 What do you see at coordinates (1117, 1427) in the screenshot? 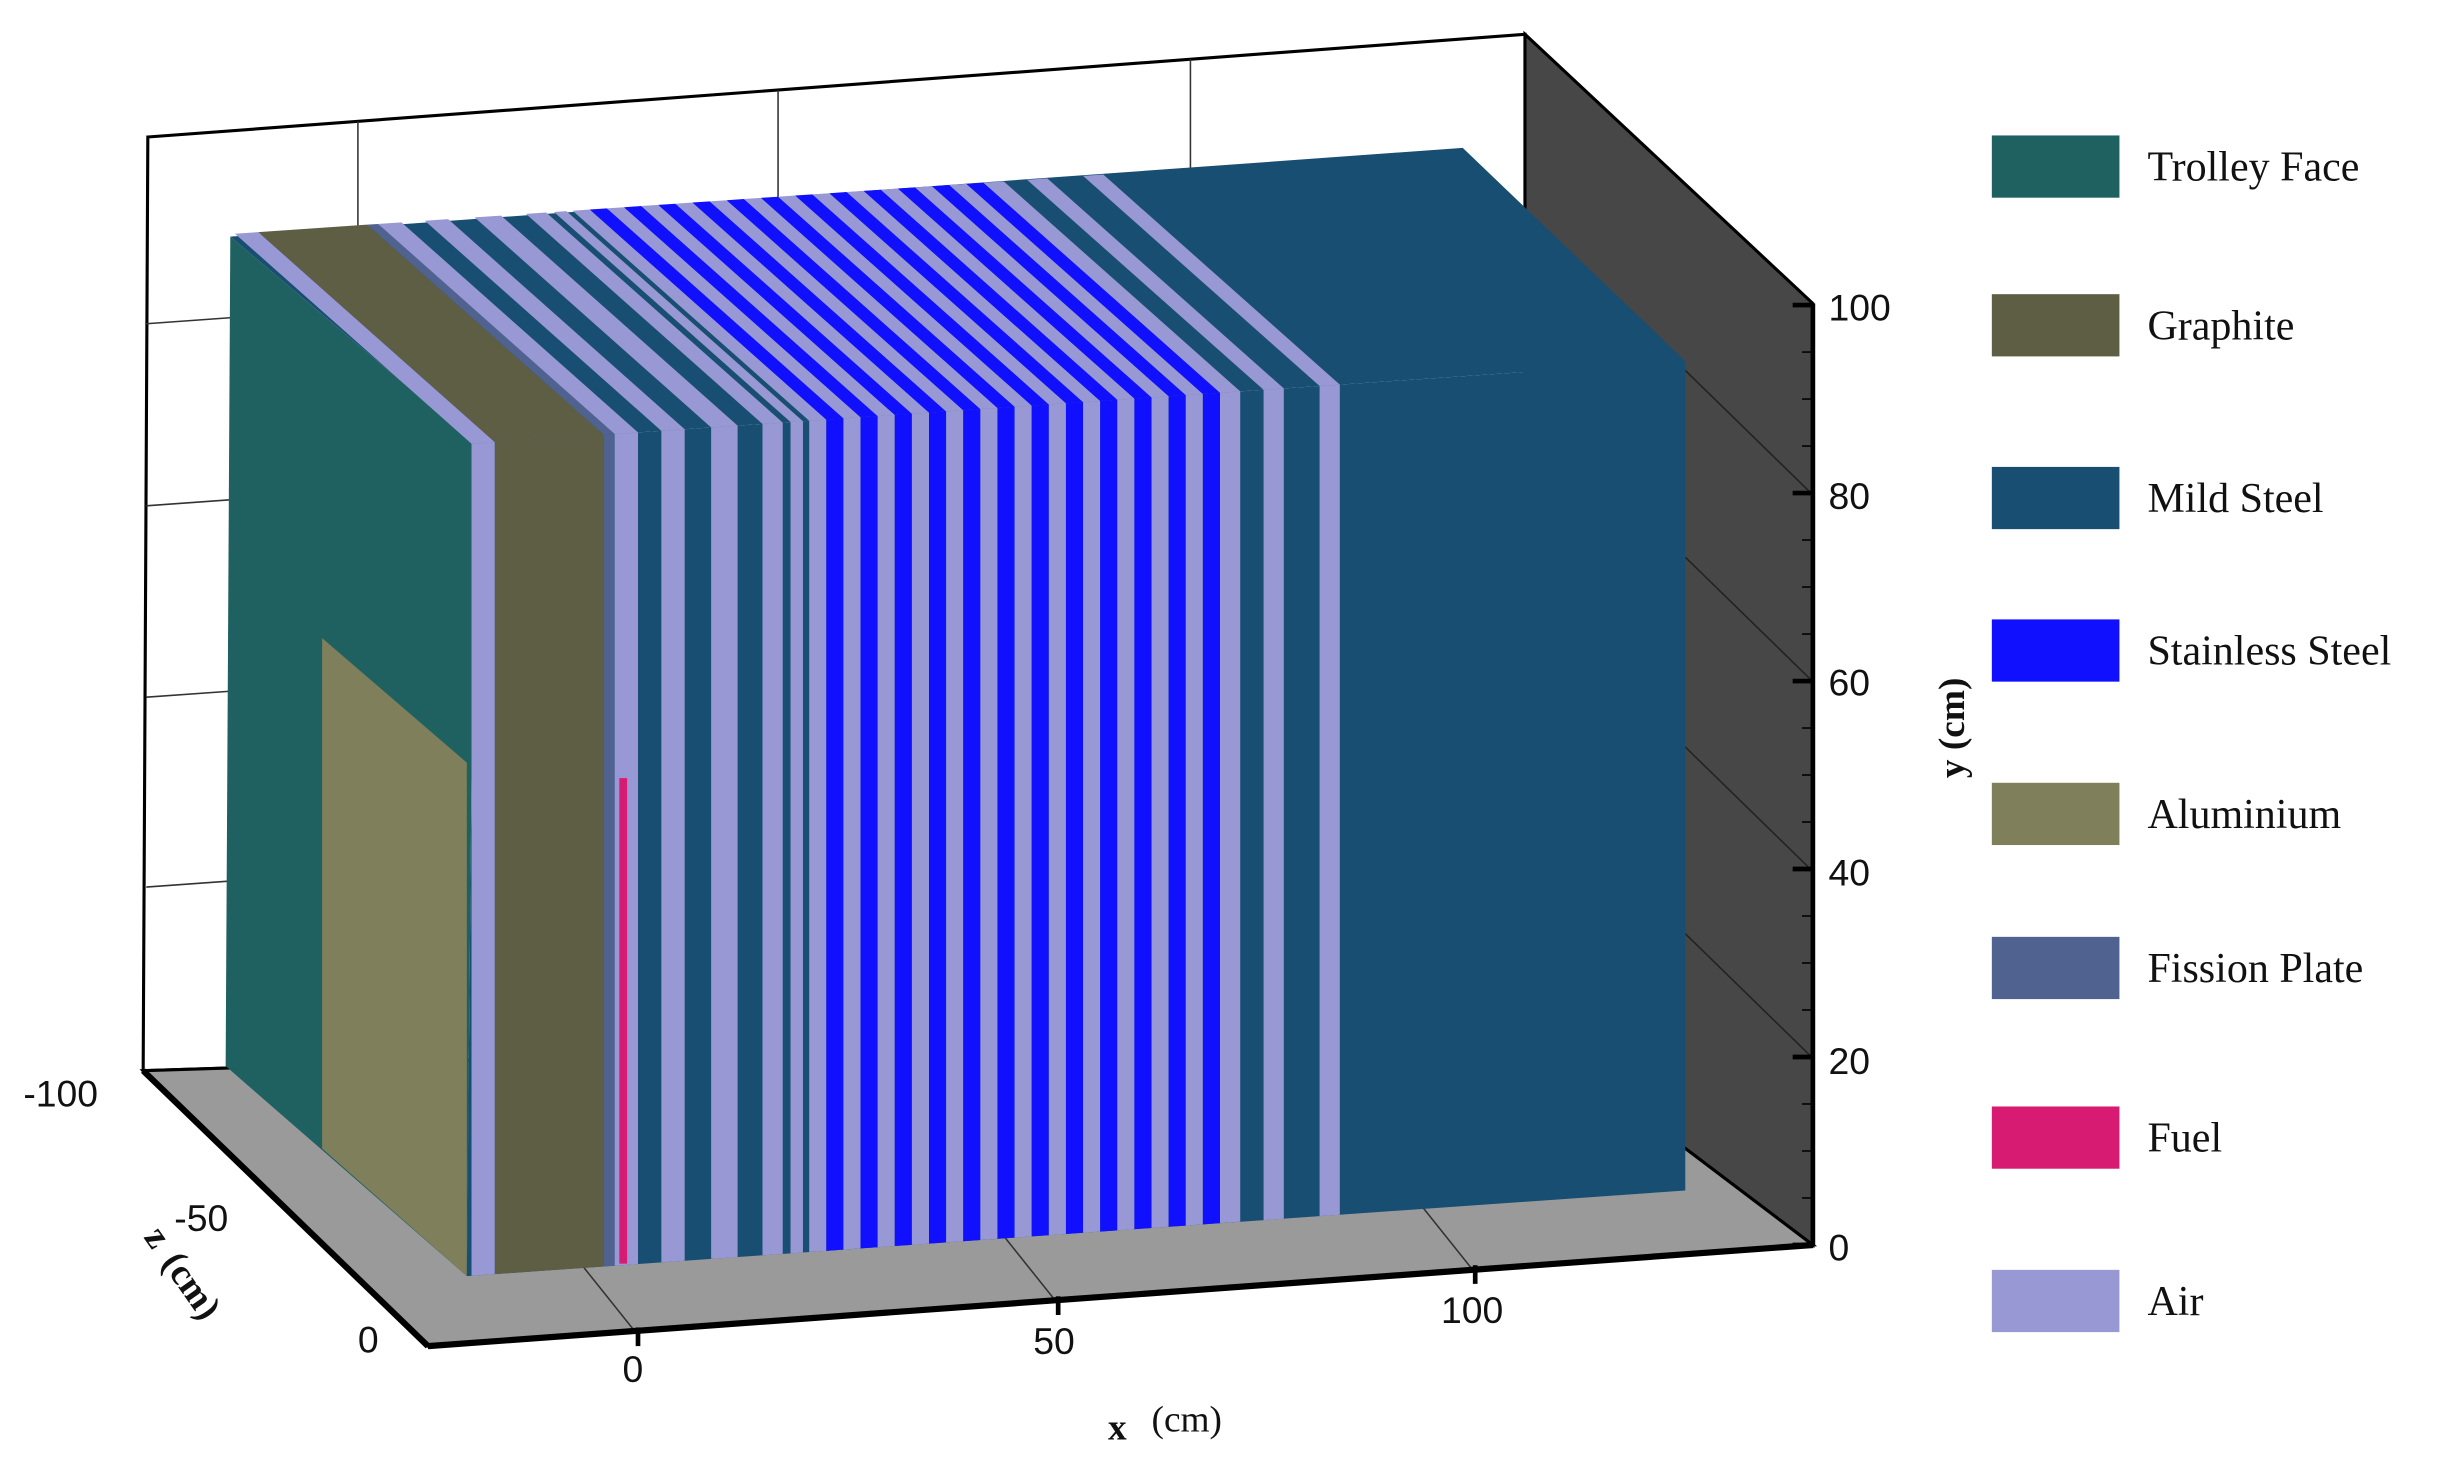
I see `svg-text: x` at bounding box center [1117, 1427].